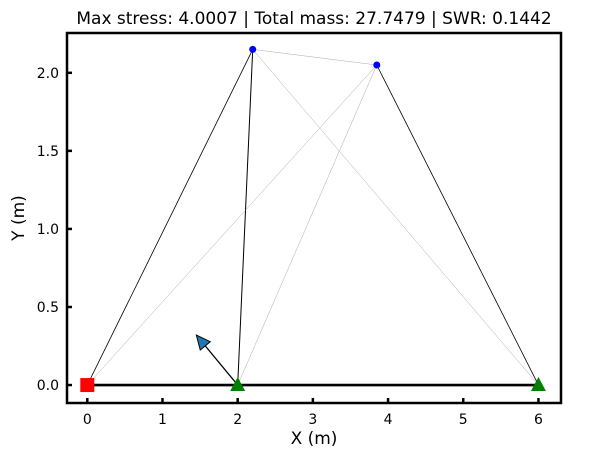 This screenshot has width=595, height=457. Describe the element at coordinates (19, 218) in the screenshot. I see `y-axis-label: Y (m)` at that location.